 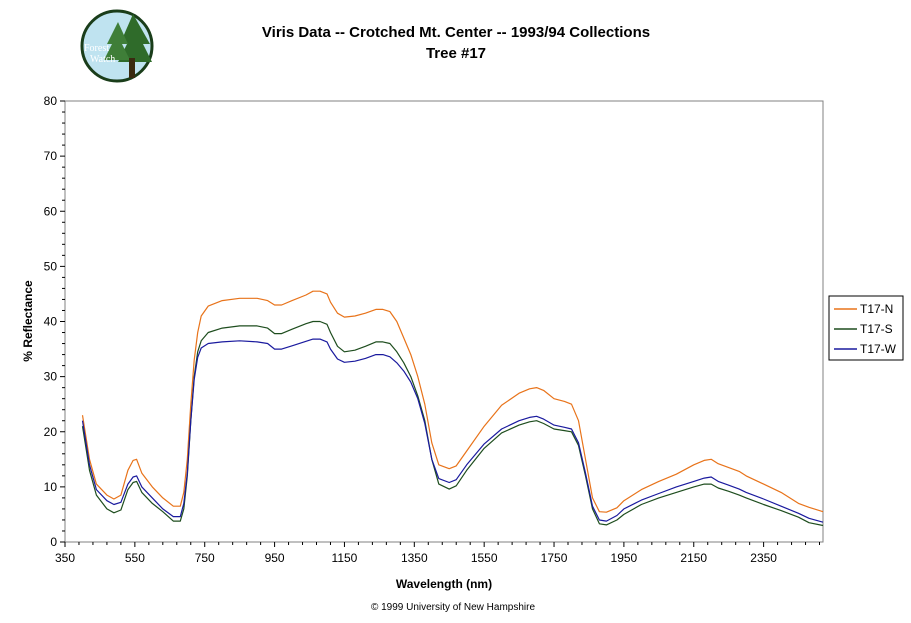 I want to click on x-tick-label: 1750, so click(x=554, y=558).